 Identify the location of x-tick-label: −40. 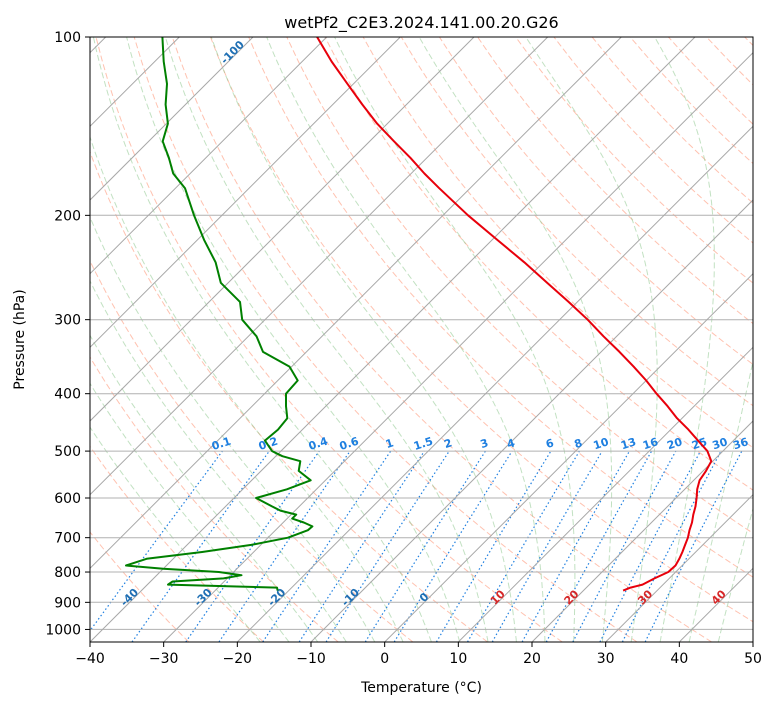
(90, 659).